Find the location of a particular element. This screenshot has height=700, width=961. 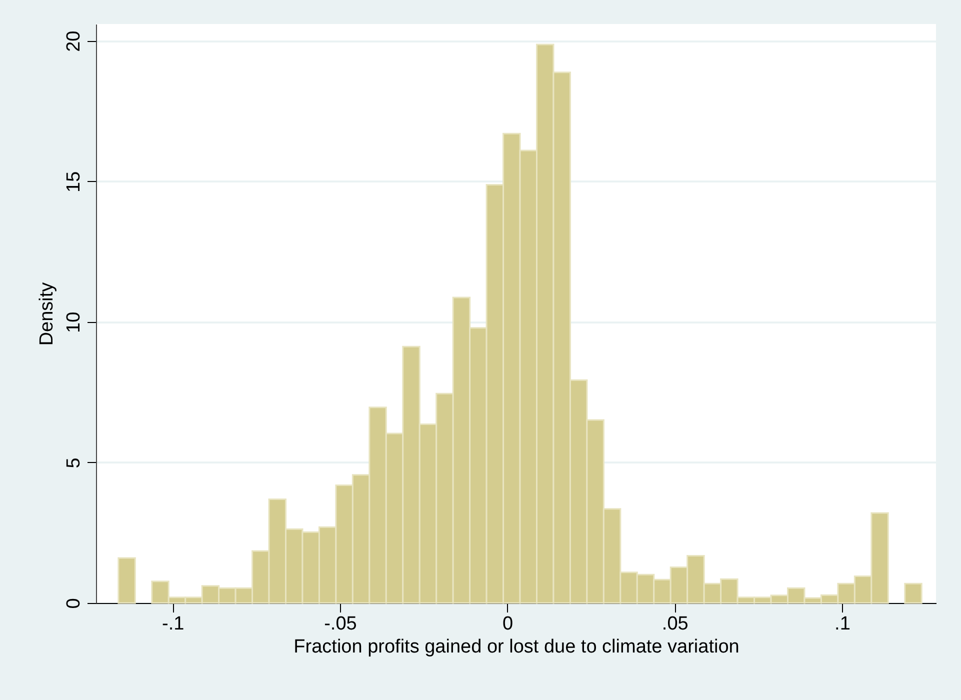

x-axis-title: Fraction profits gained or lost due to climate variation is located at coordinates (517, 647).